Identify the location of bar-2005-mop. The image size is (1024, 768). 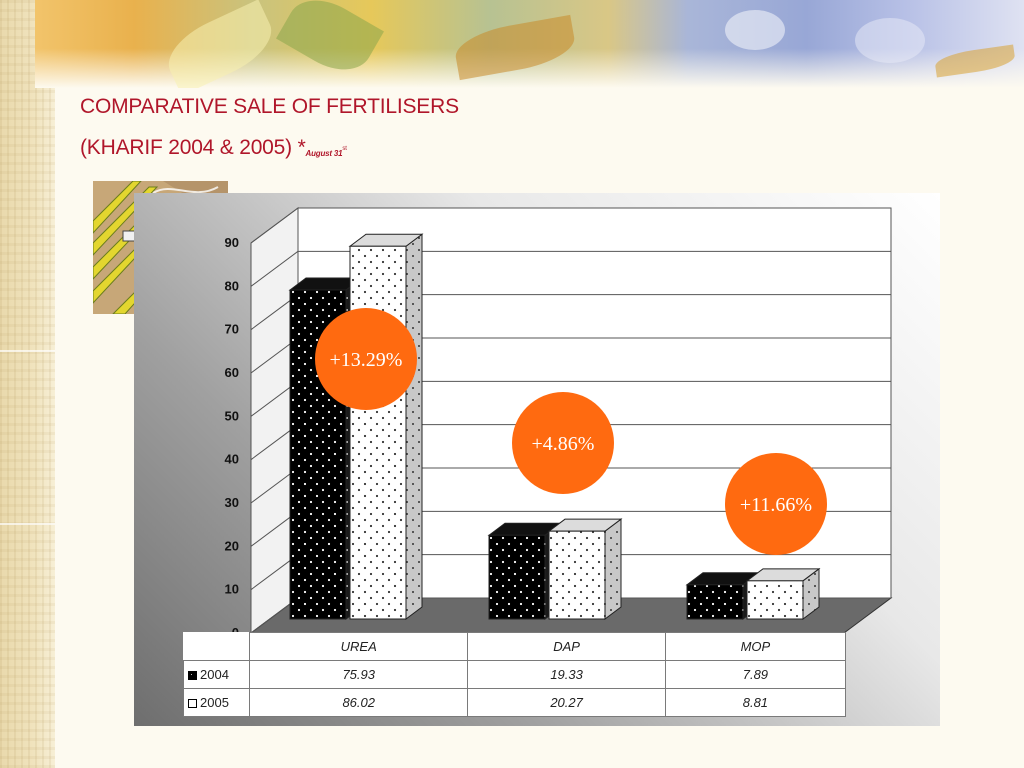
(775, 600).